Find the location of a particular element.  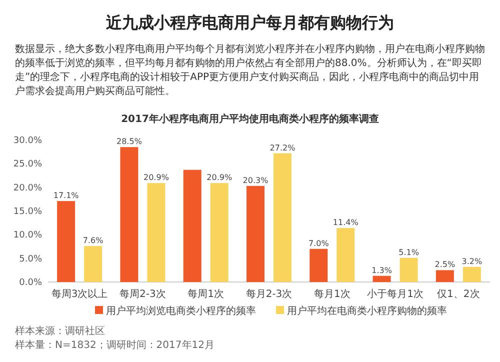

legend-label: 用户平均浏览电商类小程序的频率 is located at coordinates (181, 311).